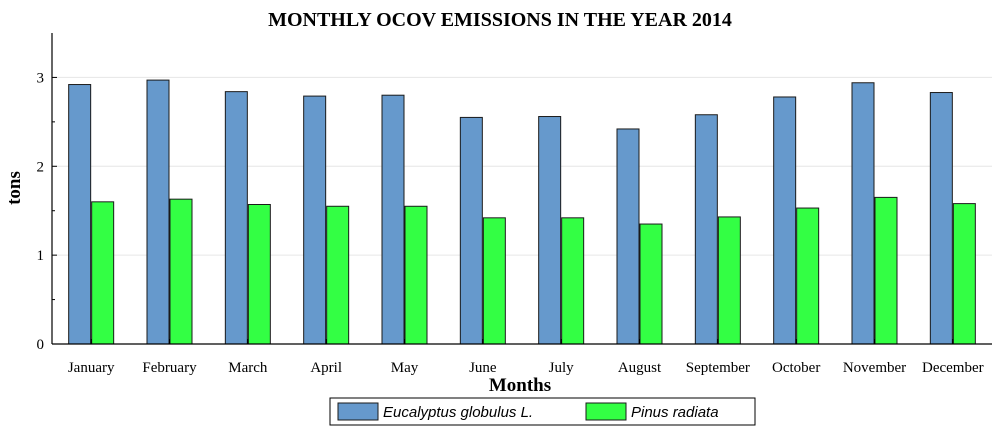 This screenshot has width=1000, height=434. What do you see at coordinates (236, 218) in the screenshot?
I see `bar-eucalyptus-march` at bounding box center [236, 218].